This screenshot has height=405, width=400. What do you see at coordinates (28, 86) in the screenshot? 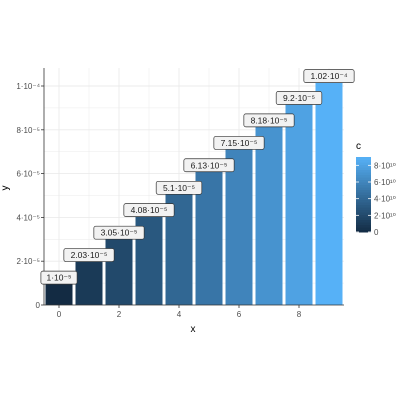
I see `y-tick-label: 1·10⁻⁴` at bounding box center [28, 86].